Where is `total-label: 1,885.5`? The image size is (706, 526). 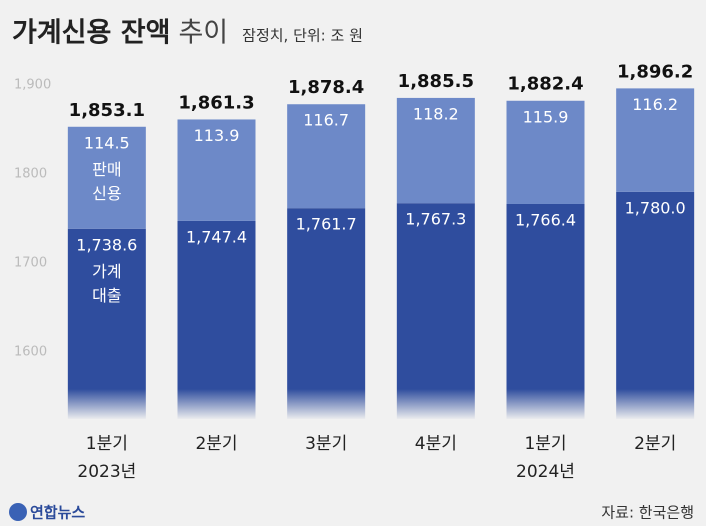
total-label: 1,885.5 is located at coordinates (436, 81).